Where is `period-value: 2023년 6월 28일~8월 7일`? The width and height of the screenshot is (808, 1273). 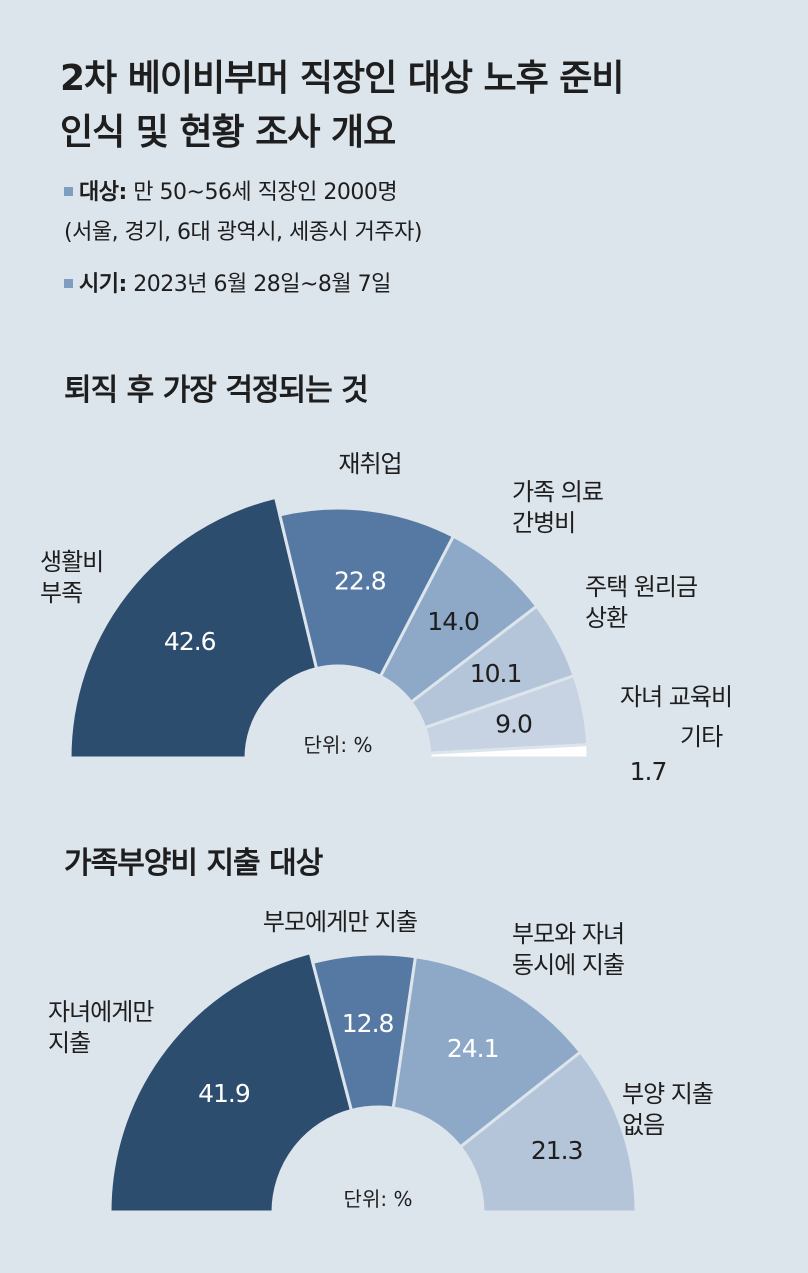
period-value: 2023년 6월 28일~8월 7일 is located at coordinates (262, 284).